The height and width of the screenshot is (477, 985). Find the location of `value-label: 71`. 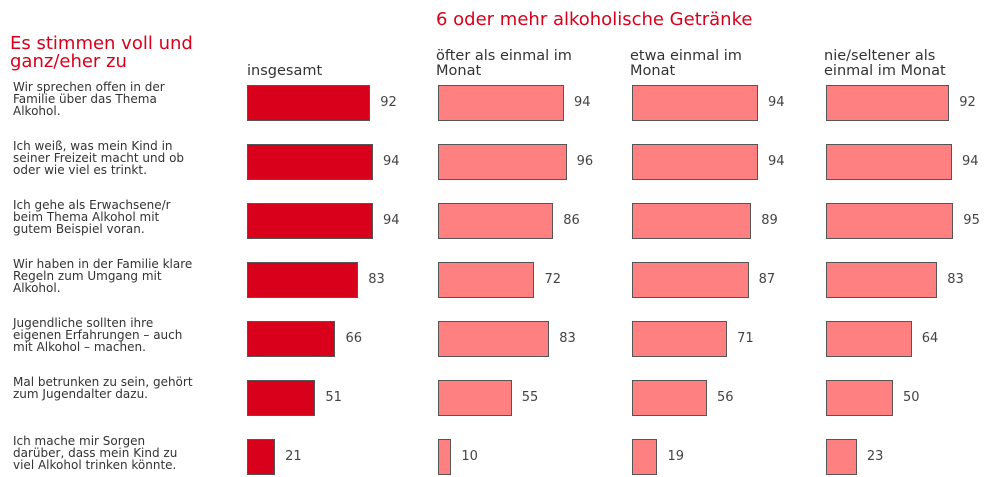

value-label: 71 is located at coordinates (745, 338).